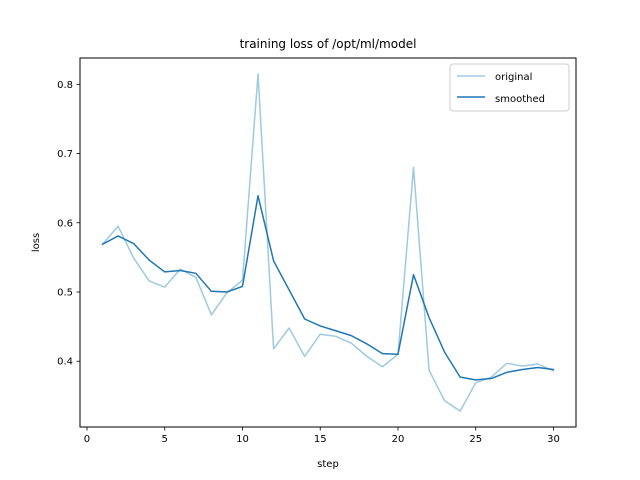 This screenshot has width=640, height=480. Describe the element at coordinates (475, 439) in the screenshot. I see `x-tick-label: 25` at that location.